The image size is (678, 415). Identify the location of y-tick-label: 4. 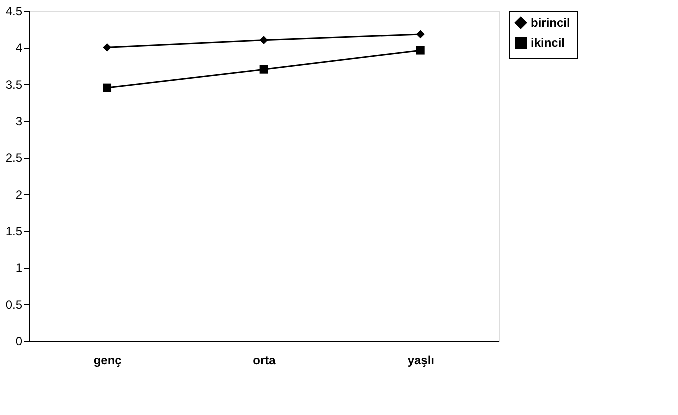
(19, 48).